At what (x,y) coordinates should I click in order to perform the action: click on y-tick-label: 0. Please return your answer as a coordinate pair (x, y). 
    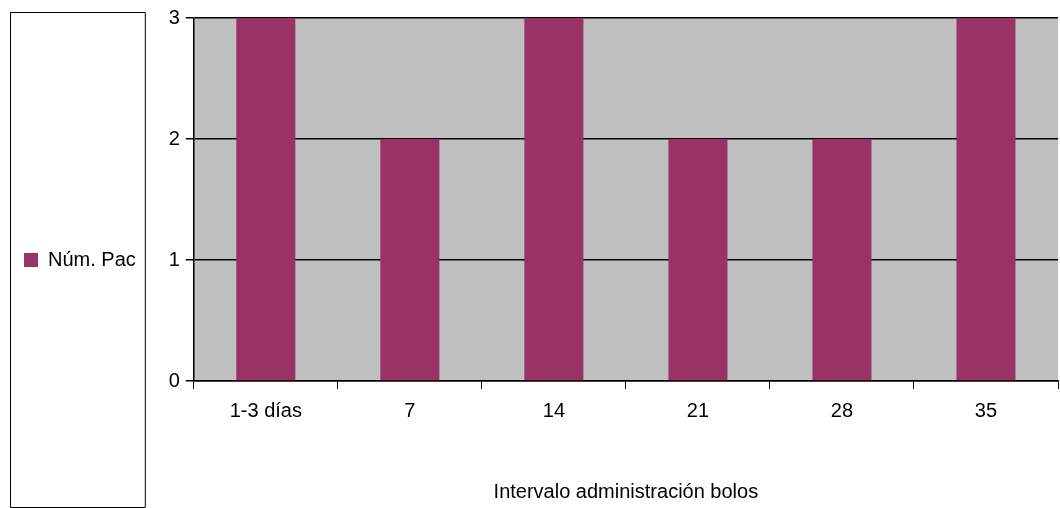
    Looking at the image, I should click on (174, 379).